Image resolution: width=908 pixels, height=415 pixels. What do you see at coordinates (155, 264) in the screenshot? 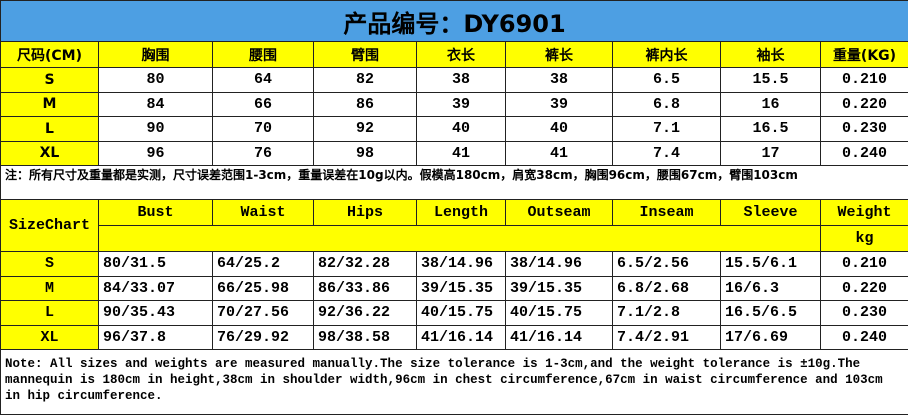
I see `value-cell: 80/31.5` at bounding box center [155, 264].